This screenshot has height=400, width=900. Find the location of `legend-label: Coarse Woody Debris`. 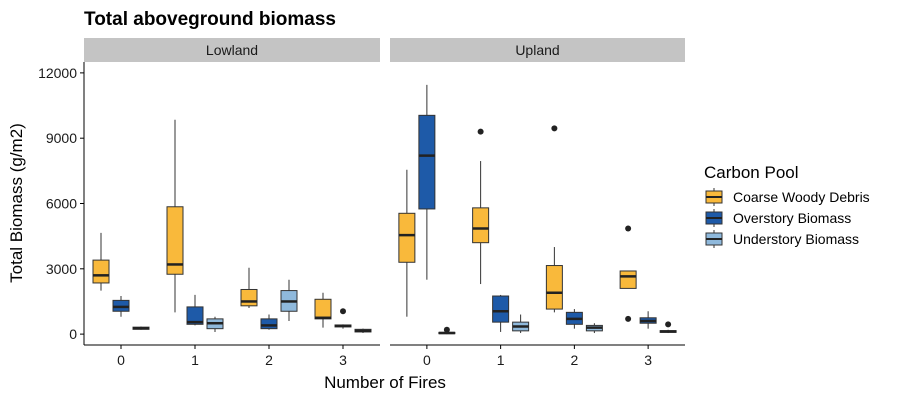

legend-label: Coarse Woody Debris is located at coordinates (801, 197).